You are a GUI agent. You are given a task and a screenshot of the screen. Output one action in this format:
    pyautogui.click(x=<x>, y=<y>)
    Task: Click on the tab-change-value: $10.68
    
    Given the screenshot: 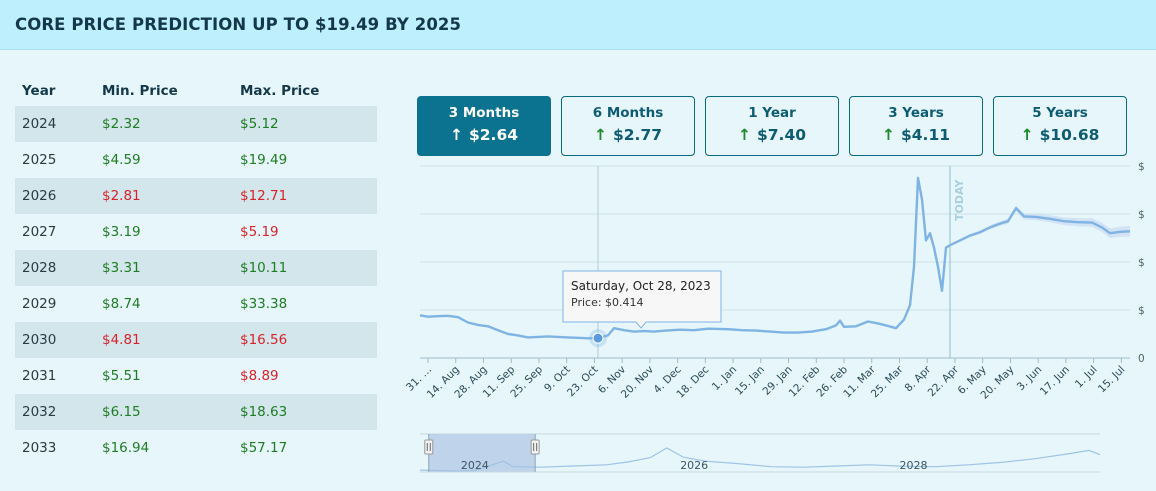 What is the action you would take?
    pyautogui.click(x=1069, y=135)
    